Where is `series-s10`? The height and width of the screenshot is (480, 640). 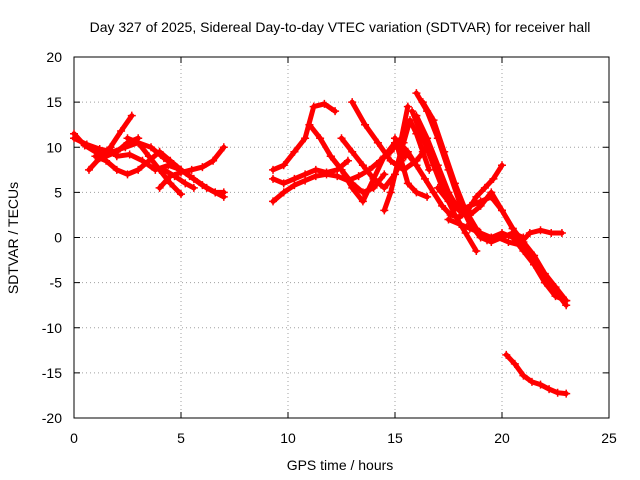 series-s10 is located at coordinates (304, 136).